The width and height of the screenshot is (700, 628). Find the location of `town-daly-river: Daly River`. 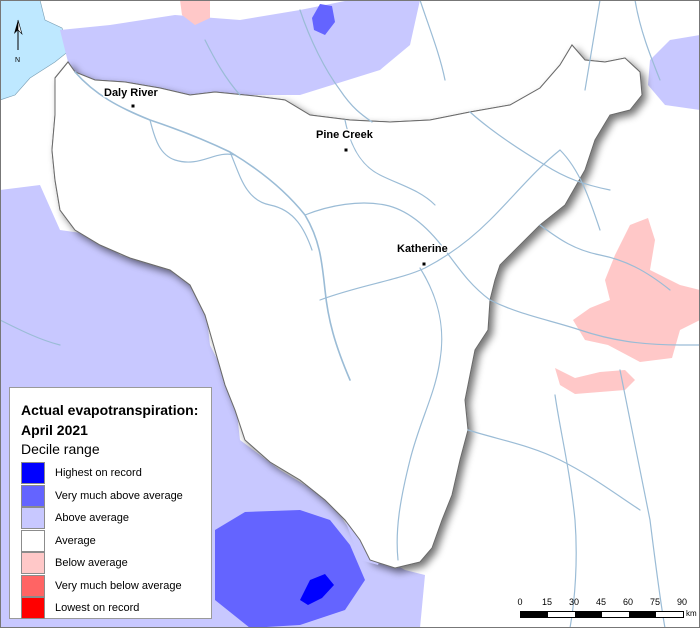

town-daly-river: Daly River is located at coordinates (131, 97).